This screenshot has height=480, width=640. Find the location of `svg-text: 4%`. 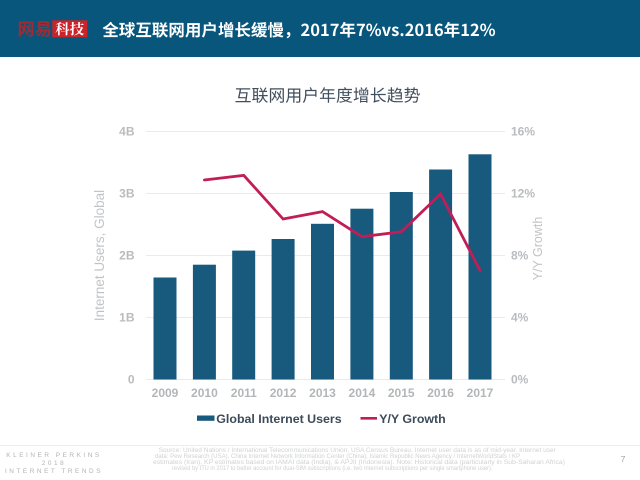

svg-text: 4% is located at coordinates (520, 318).